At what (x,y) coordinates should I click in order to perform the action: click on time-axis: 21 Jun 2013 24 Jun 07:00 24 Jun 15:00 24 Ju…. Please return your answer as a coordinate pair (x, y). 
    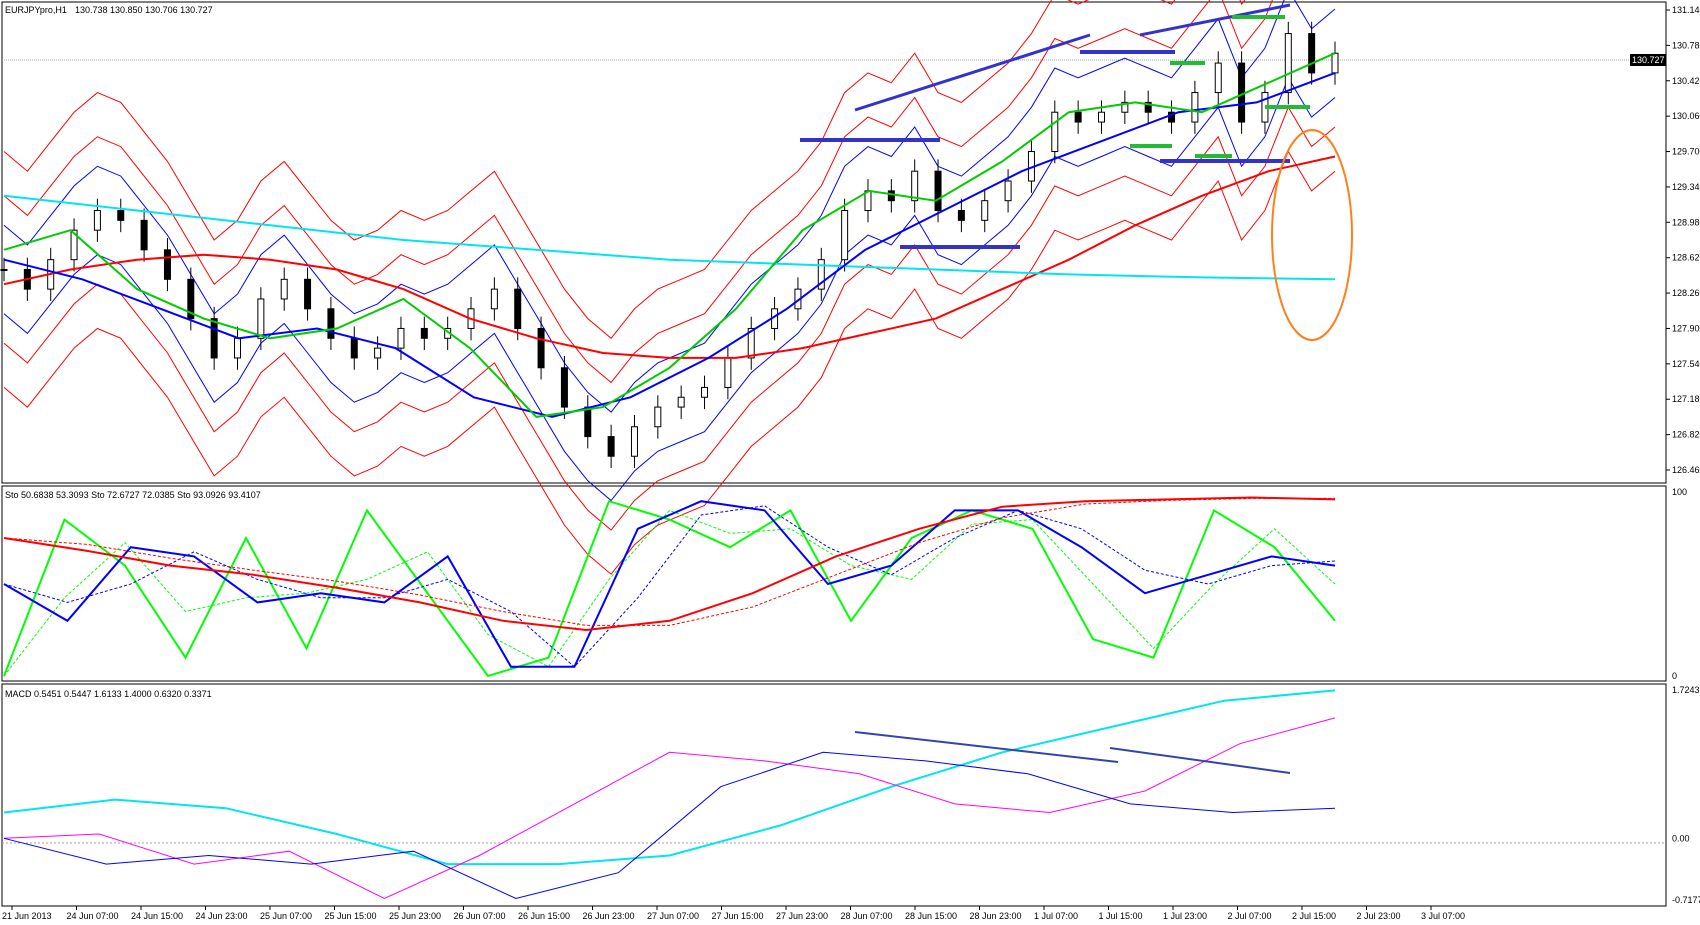
    Looking at the image, I should click on (733, 913).